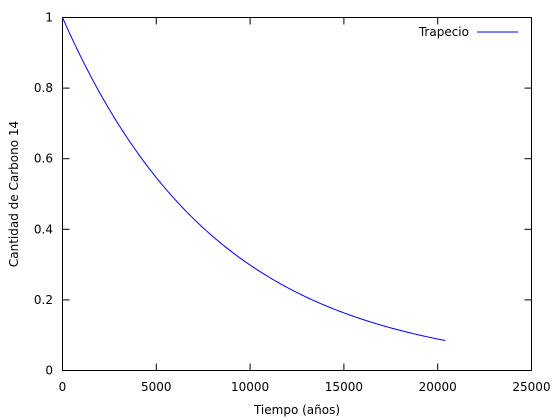 This screenshot has height=420, width=560. Describe the element at coordinates (156, 387) in the screenshot. I see `x-tick-label: 5000` at that location.